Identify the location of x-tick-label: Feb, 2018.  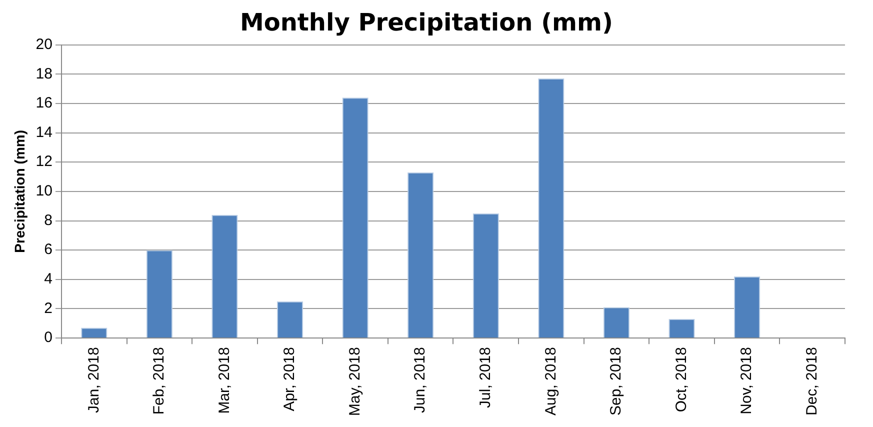
(159, 381).